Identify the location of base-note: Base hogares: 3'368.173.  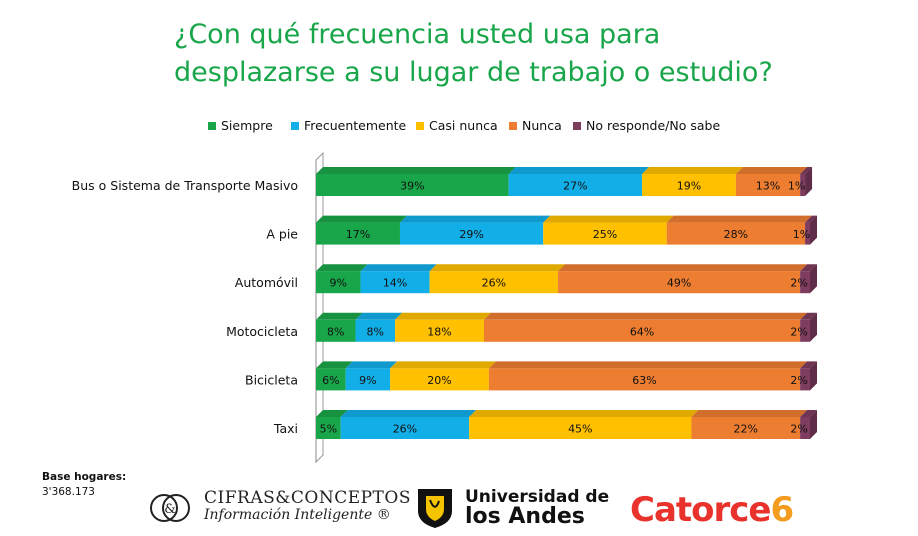
(84, 485).